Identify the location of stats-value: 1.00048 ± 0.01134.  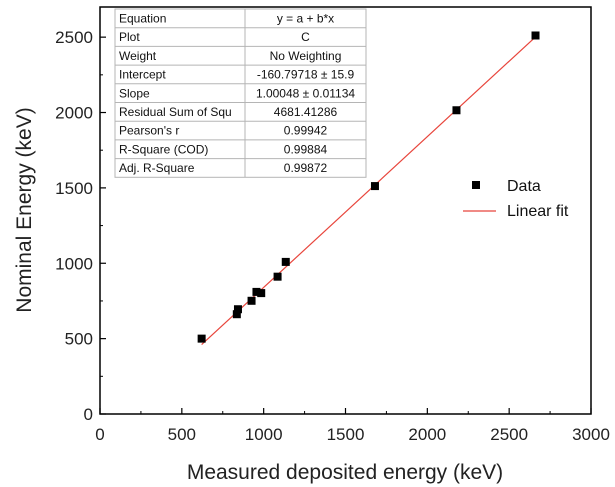
(305, 93).